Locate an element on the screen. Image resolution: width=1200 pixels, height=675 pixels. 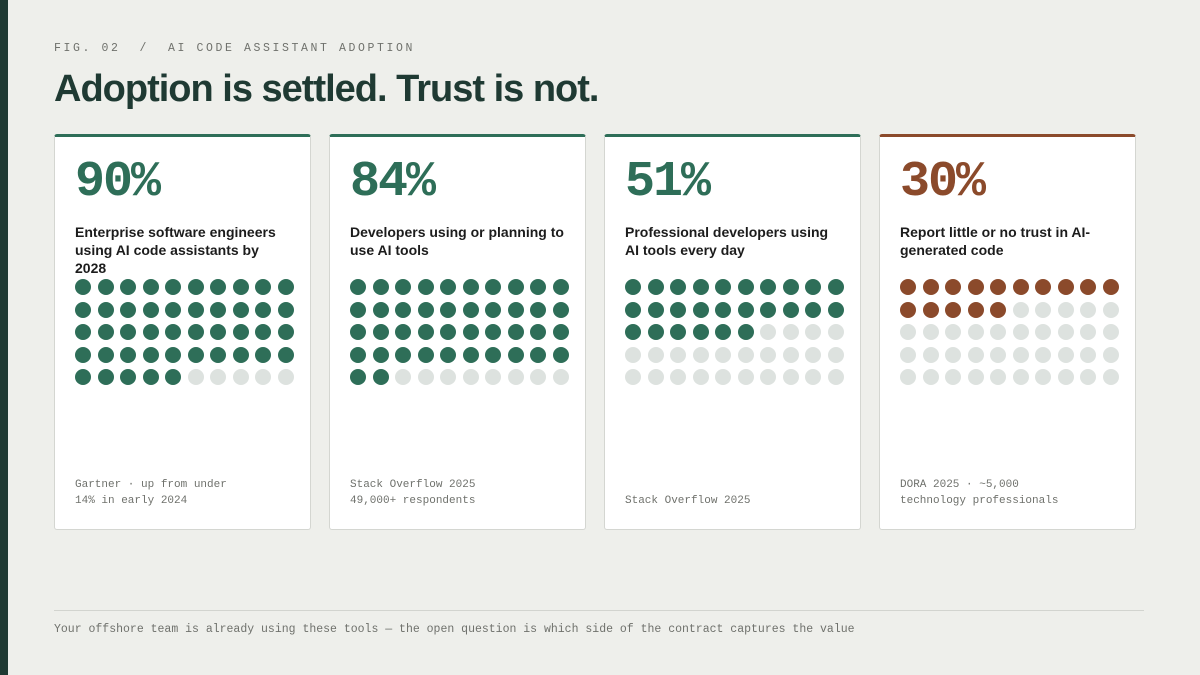
source-line: Stack Overflow 2025 is located at coordinates (688, 501).